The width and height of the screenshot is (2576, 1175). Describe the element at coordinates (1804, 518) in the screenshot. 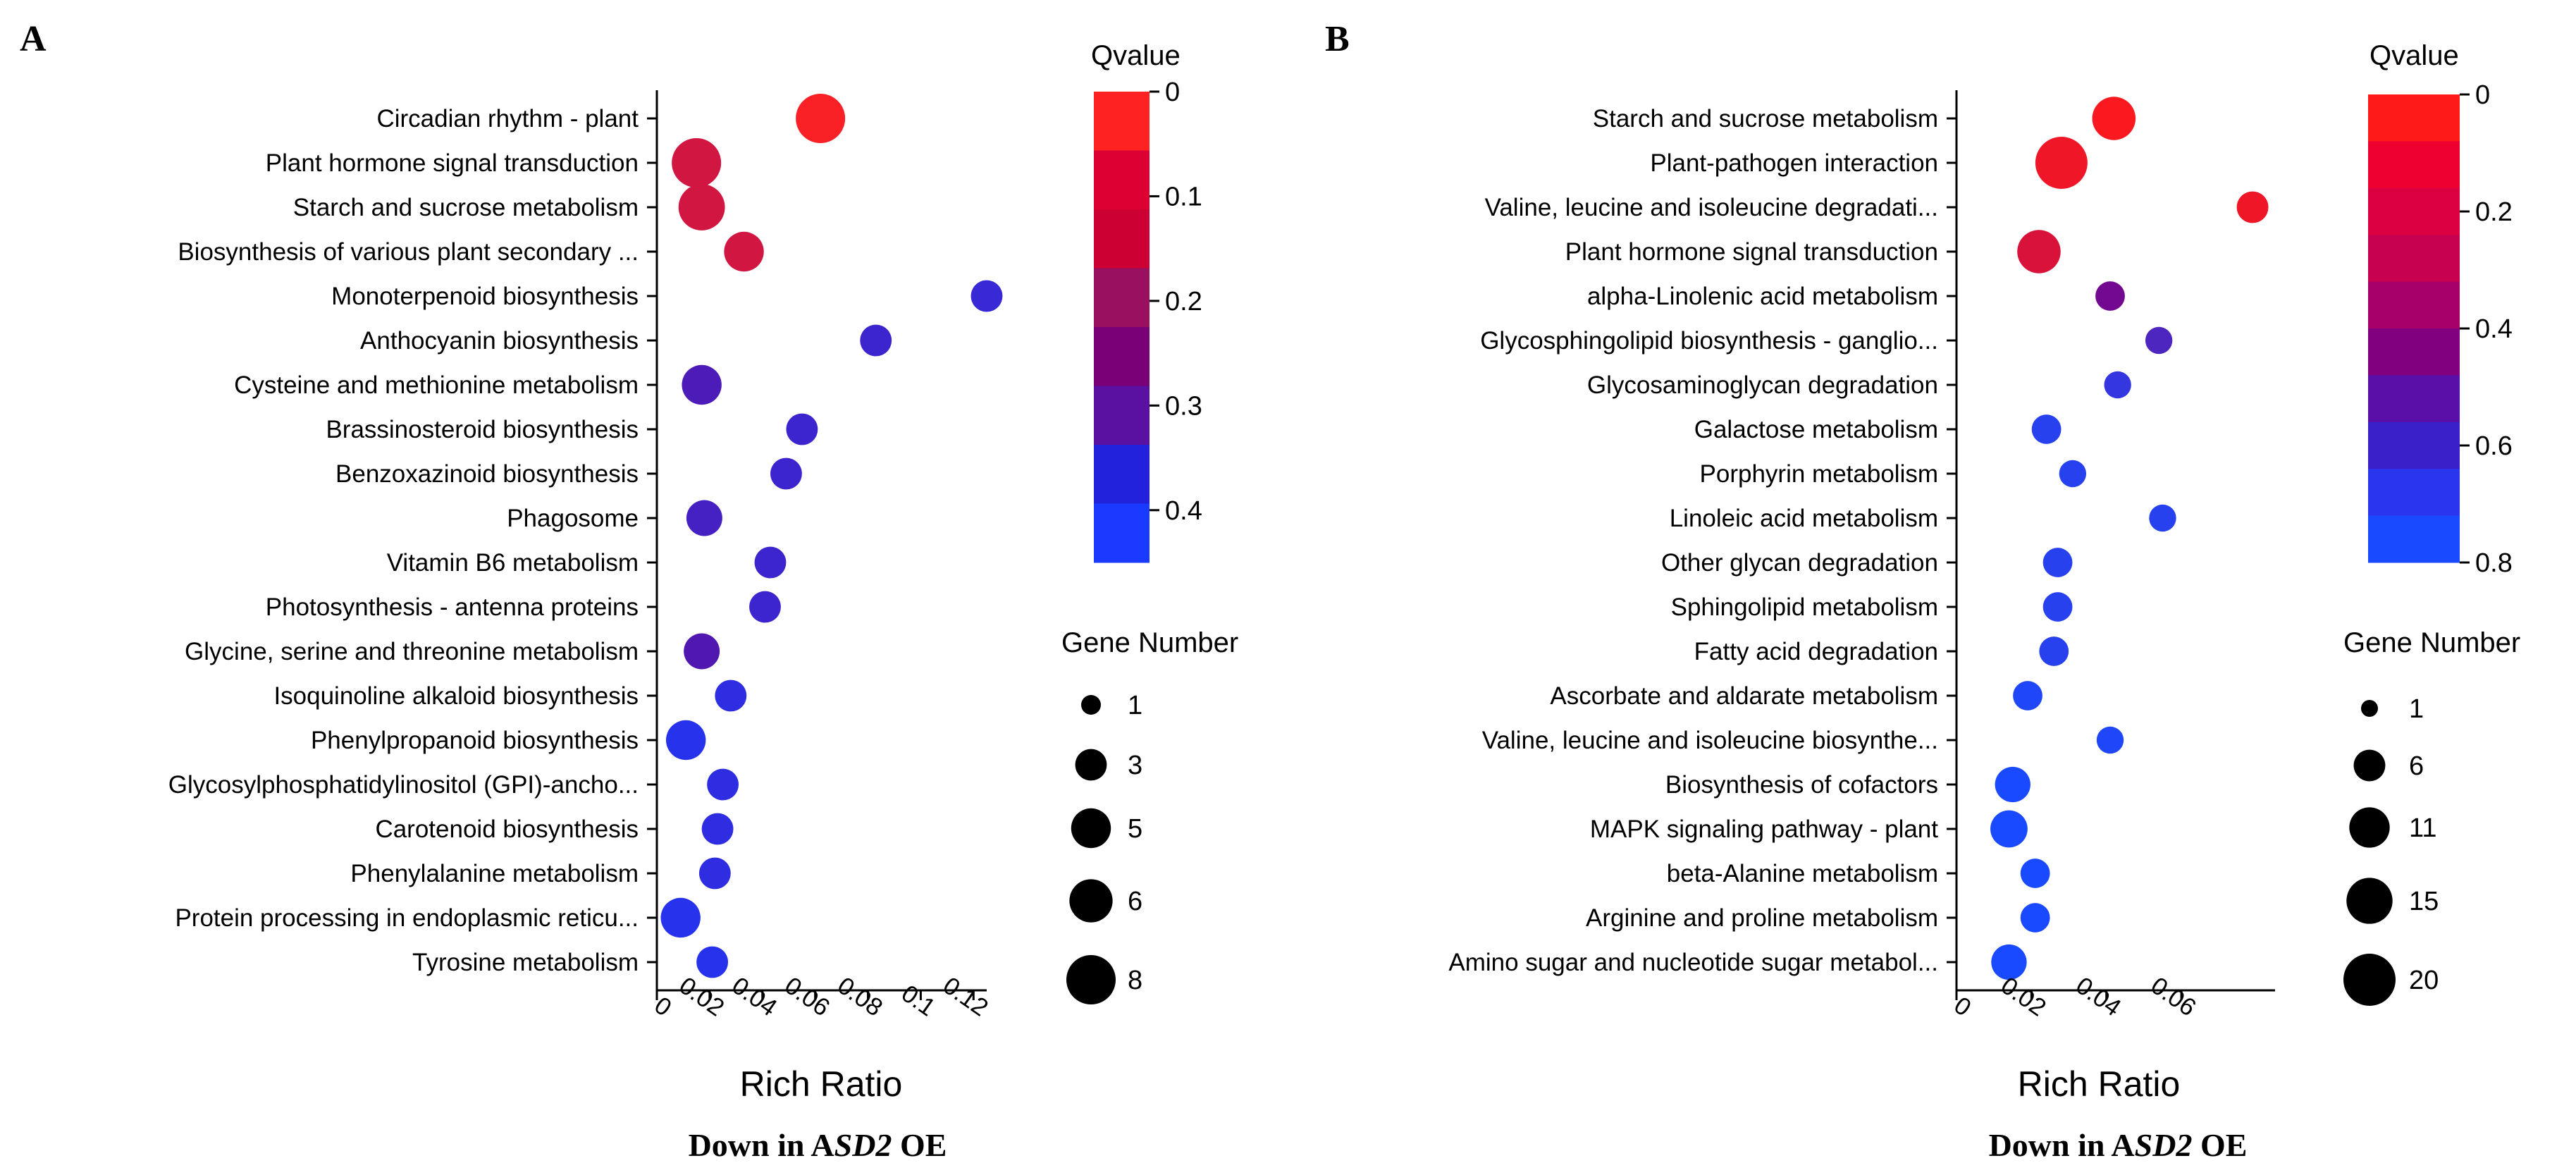

I see `y-tick-label: Linoleic acid metabolism` at that location.